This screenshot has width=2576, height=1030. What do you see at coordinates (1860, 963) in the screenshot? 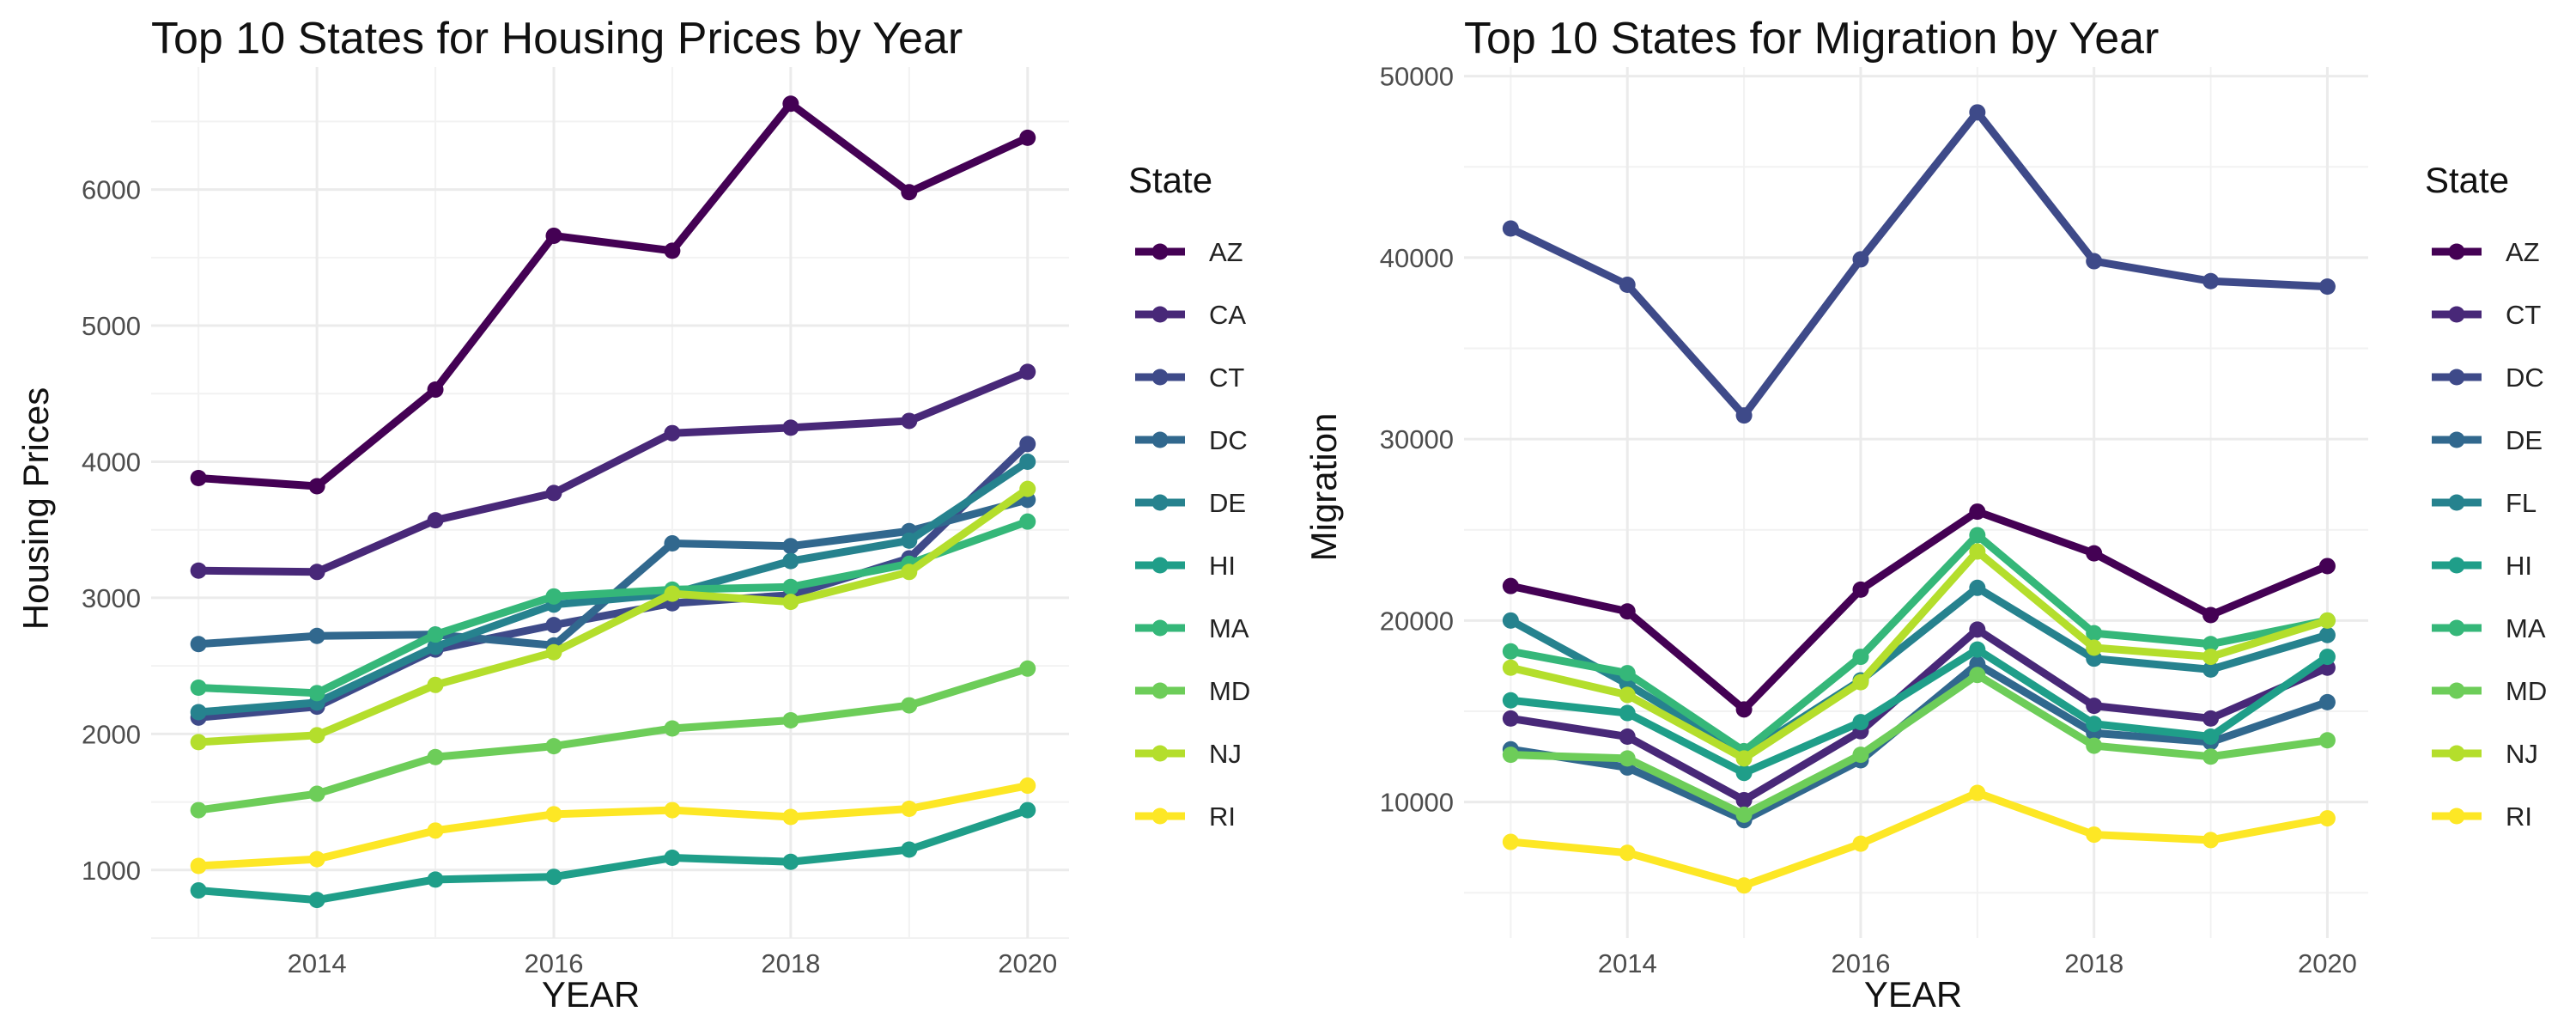
I see `x-tick-label: 2016` at bounding box center [1860, 963].